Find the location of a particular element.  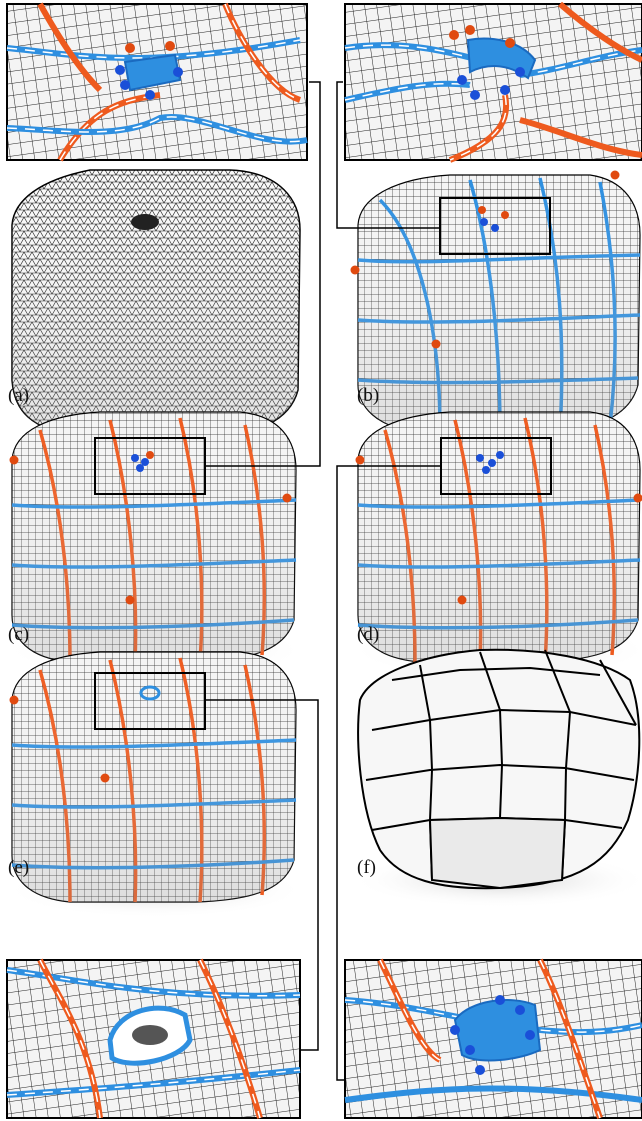

inset-top-right is located at coordinates (493, 82).